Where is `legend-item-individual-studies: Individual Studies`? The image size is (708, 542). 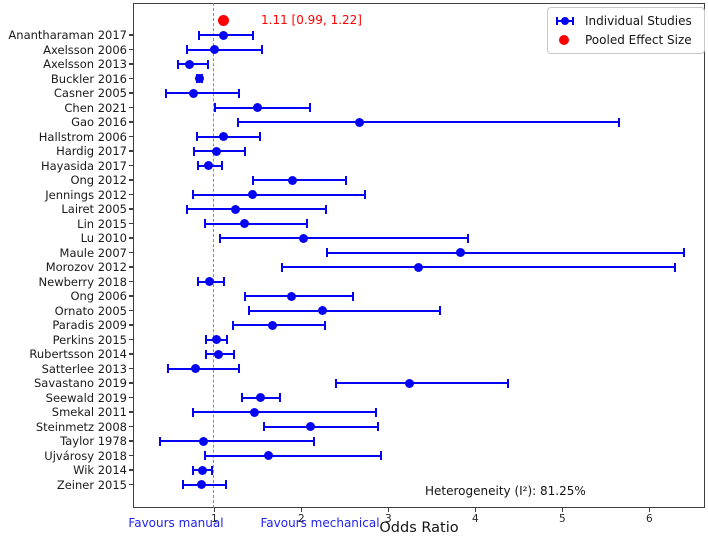
legend-item-individual-studies: Individual Studies is located at coordinates (625, 21).